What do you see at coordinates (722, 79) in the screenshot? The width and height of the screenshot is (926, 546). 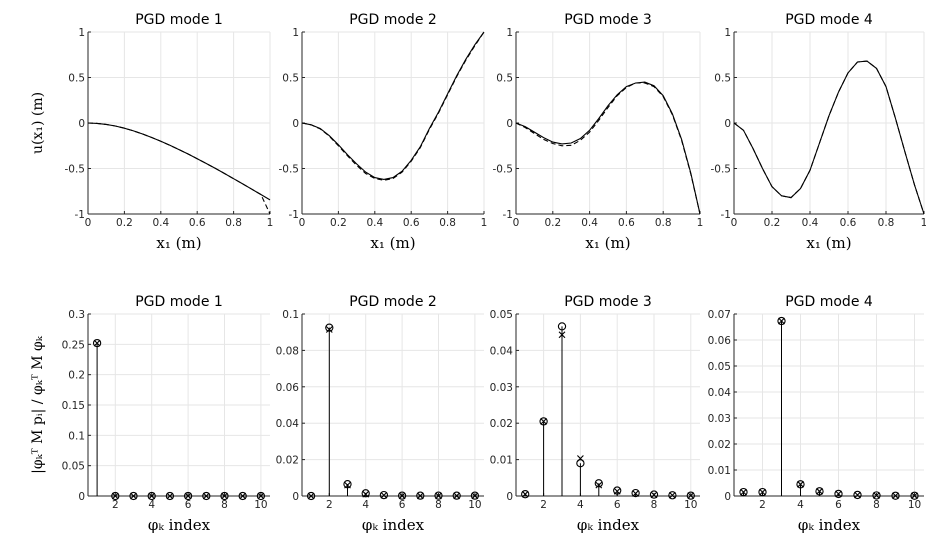 I see `y-tick-label: 0.5` at bounding box center [722, 79].